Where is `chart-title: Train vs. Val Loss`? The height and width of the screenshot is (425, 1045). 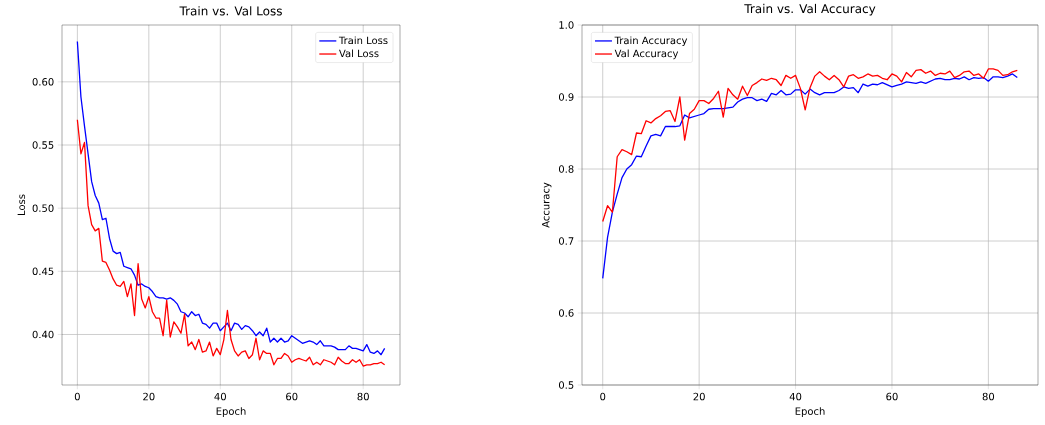
chart-title: Train vs. Val Loss is located at coordinates (230, 11).